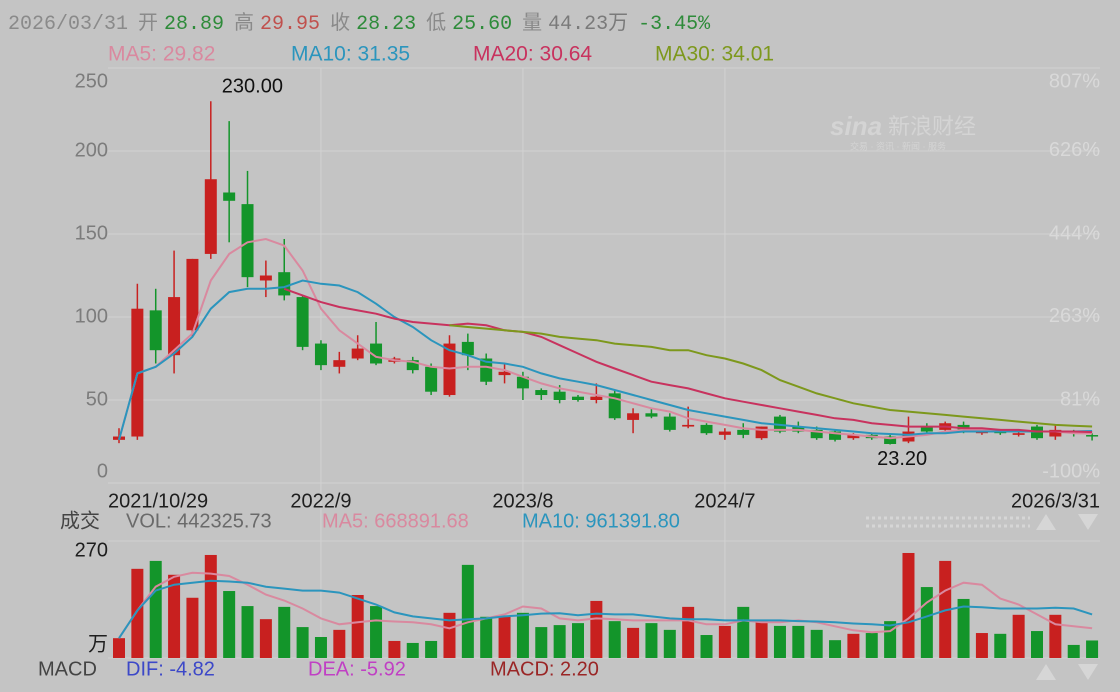 The height and width of the screenshot is (692, 1120). I want to click on panel-title: MACD, so click(67, 669).